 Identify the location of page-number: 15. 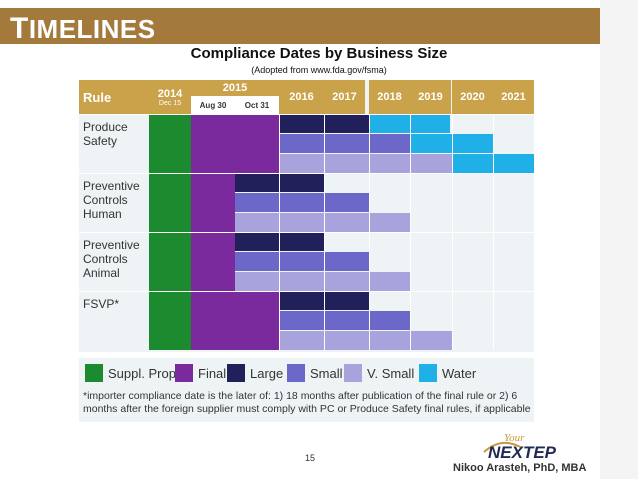
(310, 458).